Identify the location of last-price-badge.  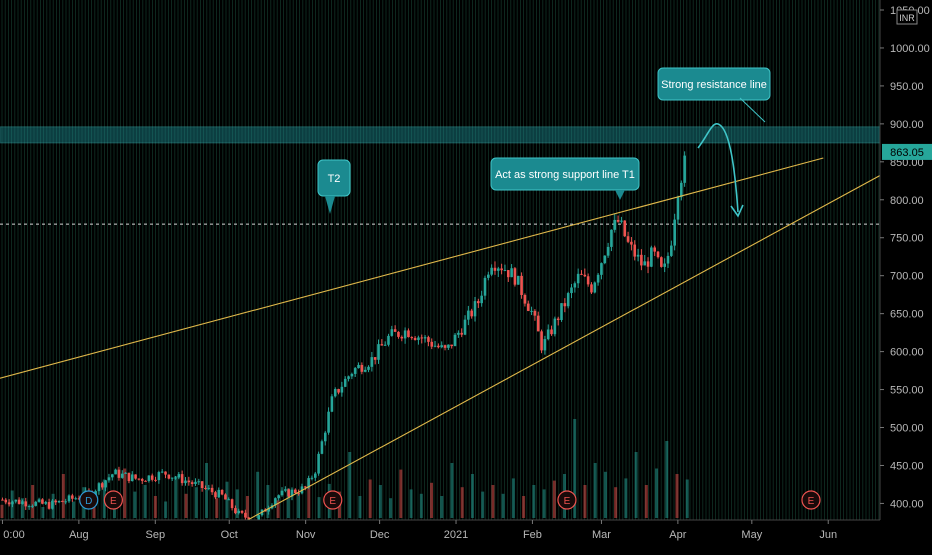
(907, 151).